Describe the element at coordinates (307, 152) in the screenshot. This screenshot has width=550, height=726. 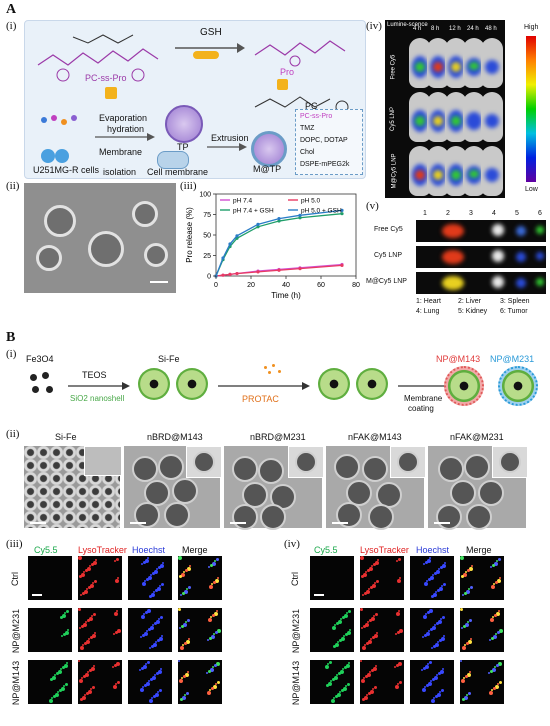
I see `legend-item: Chol` at that location.